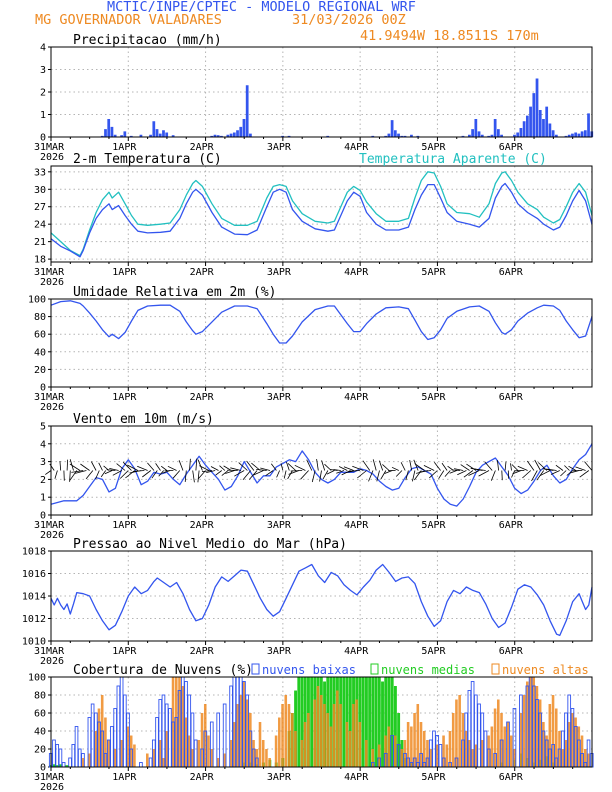 The width and height of the screenshot is (612, 792). What do you see at coordinates (43, 70) in the screenshot?
I see `y-tick-label: 3` at bounding box center [43, 70].